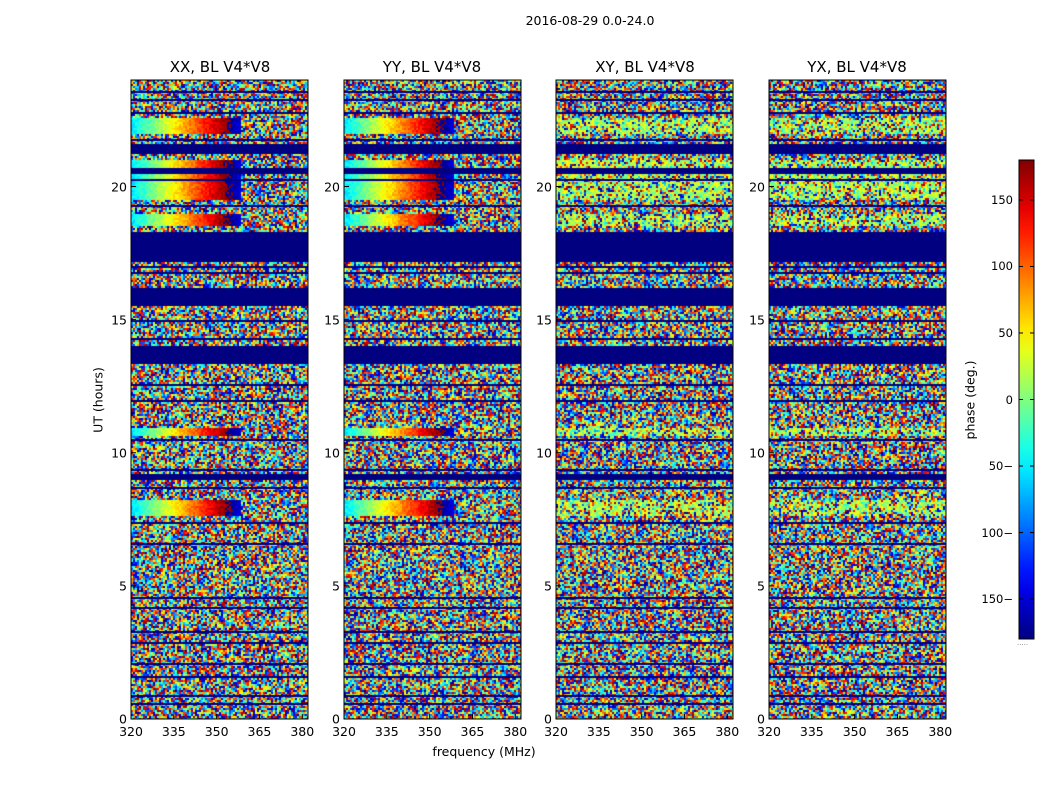  What do you see at coordinates (970, 400) in the screenshot?
I see `colorbar-label: phase (deg.)` at bounding box center [970, 400].